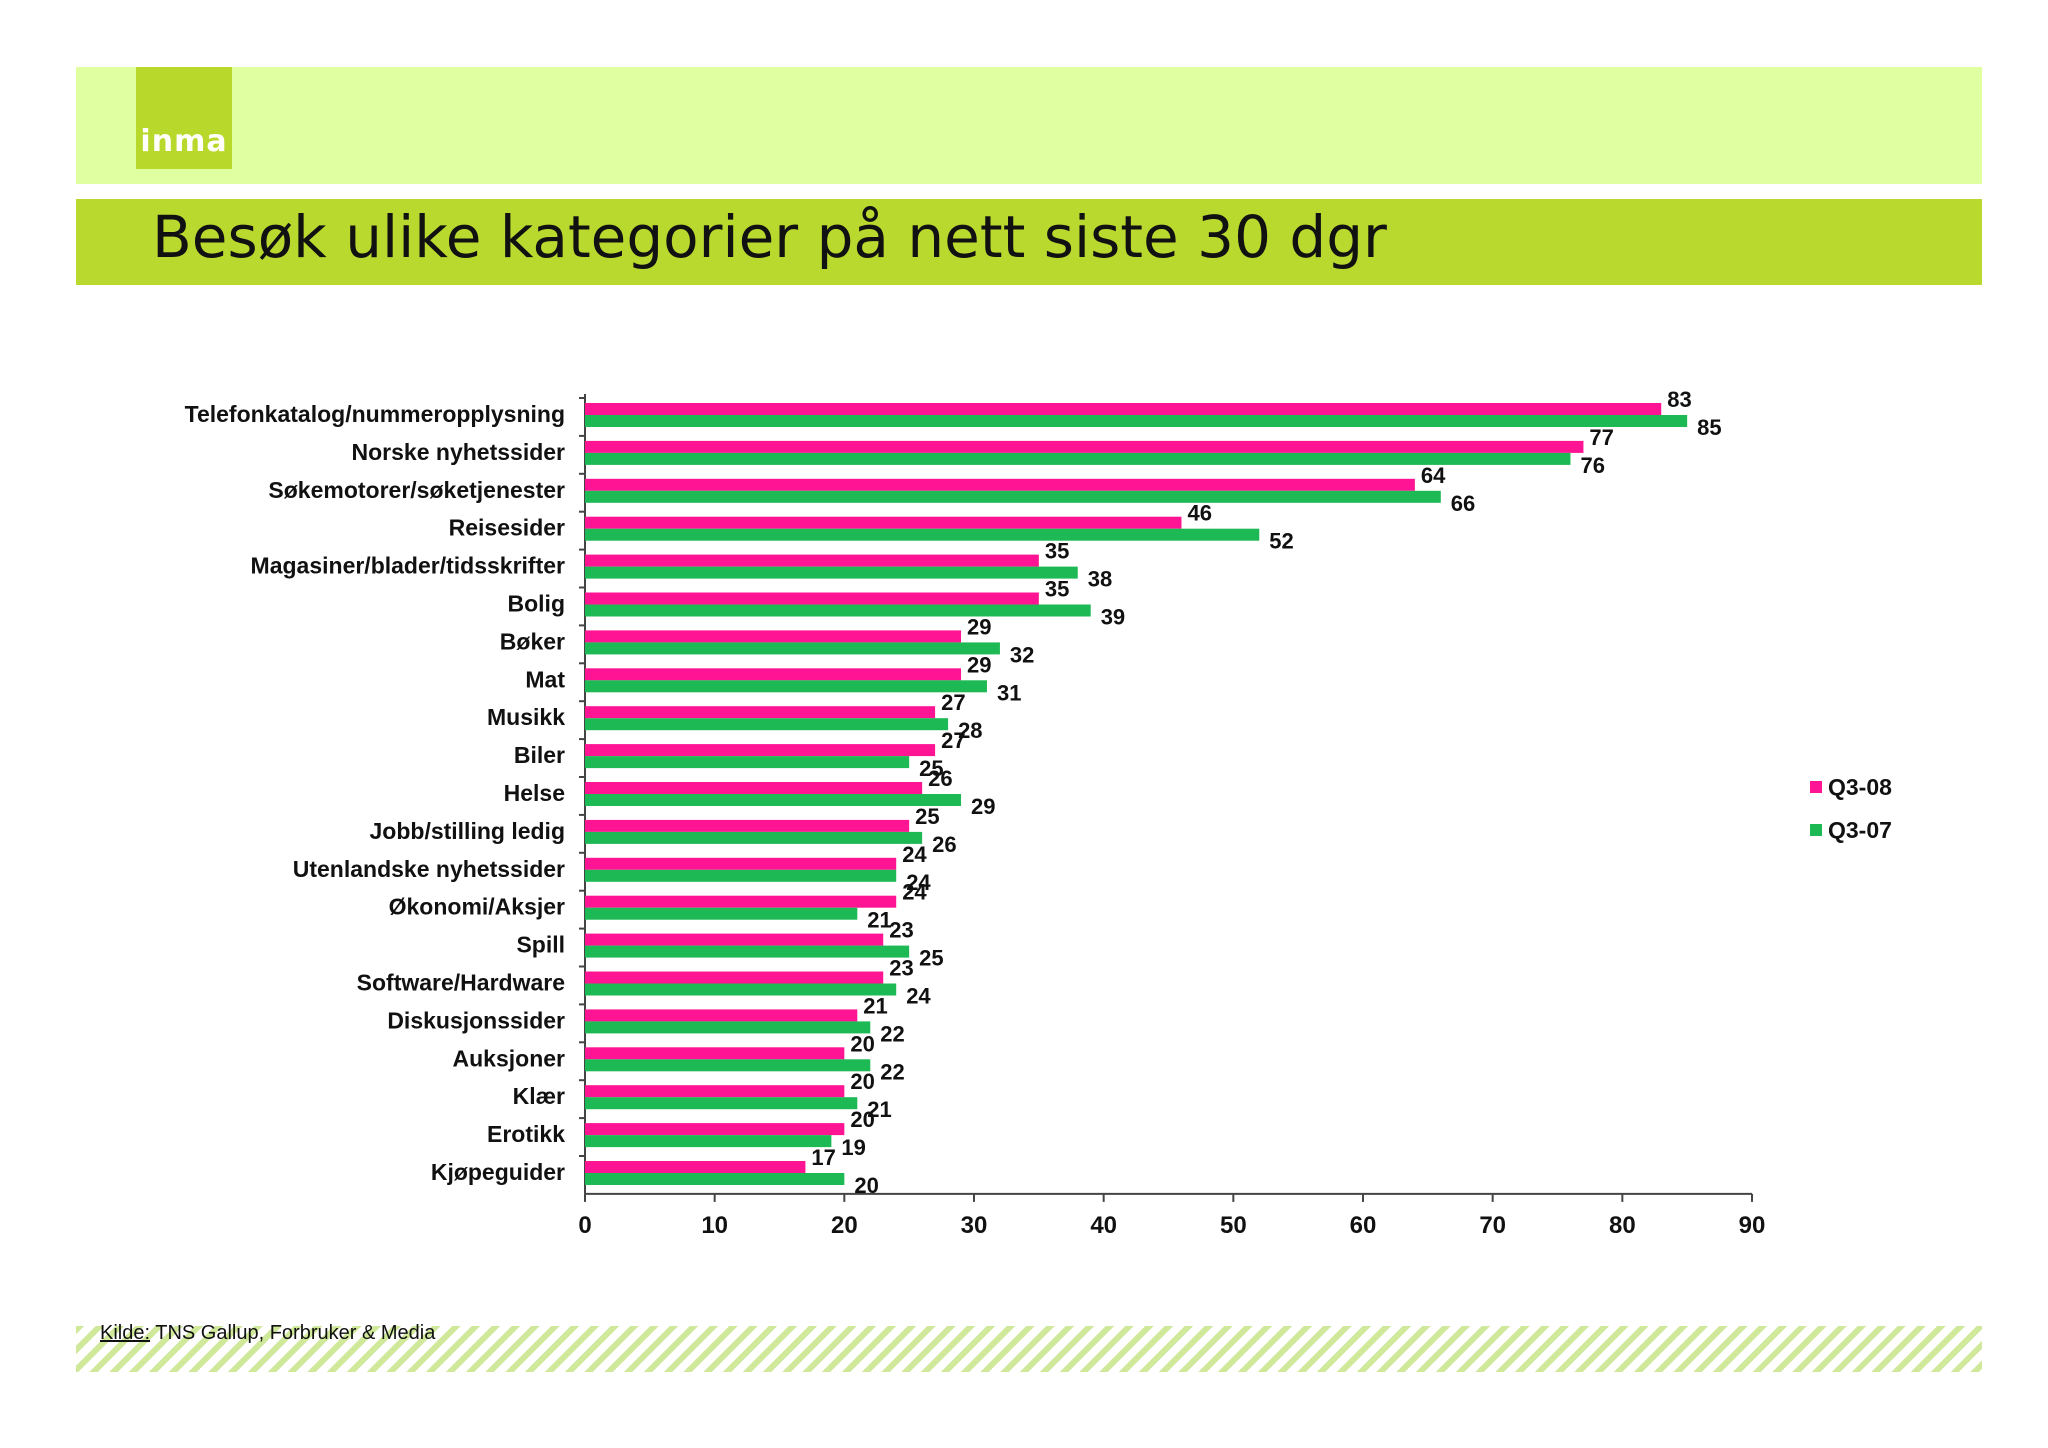 This screenshot has height=1448, width=2048. Describe the element at coordinates (293, 1333) in the screenshot. I see `source-text: TNS Gallup, Forbruker & Media` at that location.